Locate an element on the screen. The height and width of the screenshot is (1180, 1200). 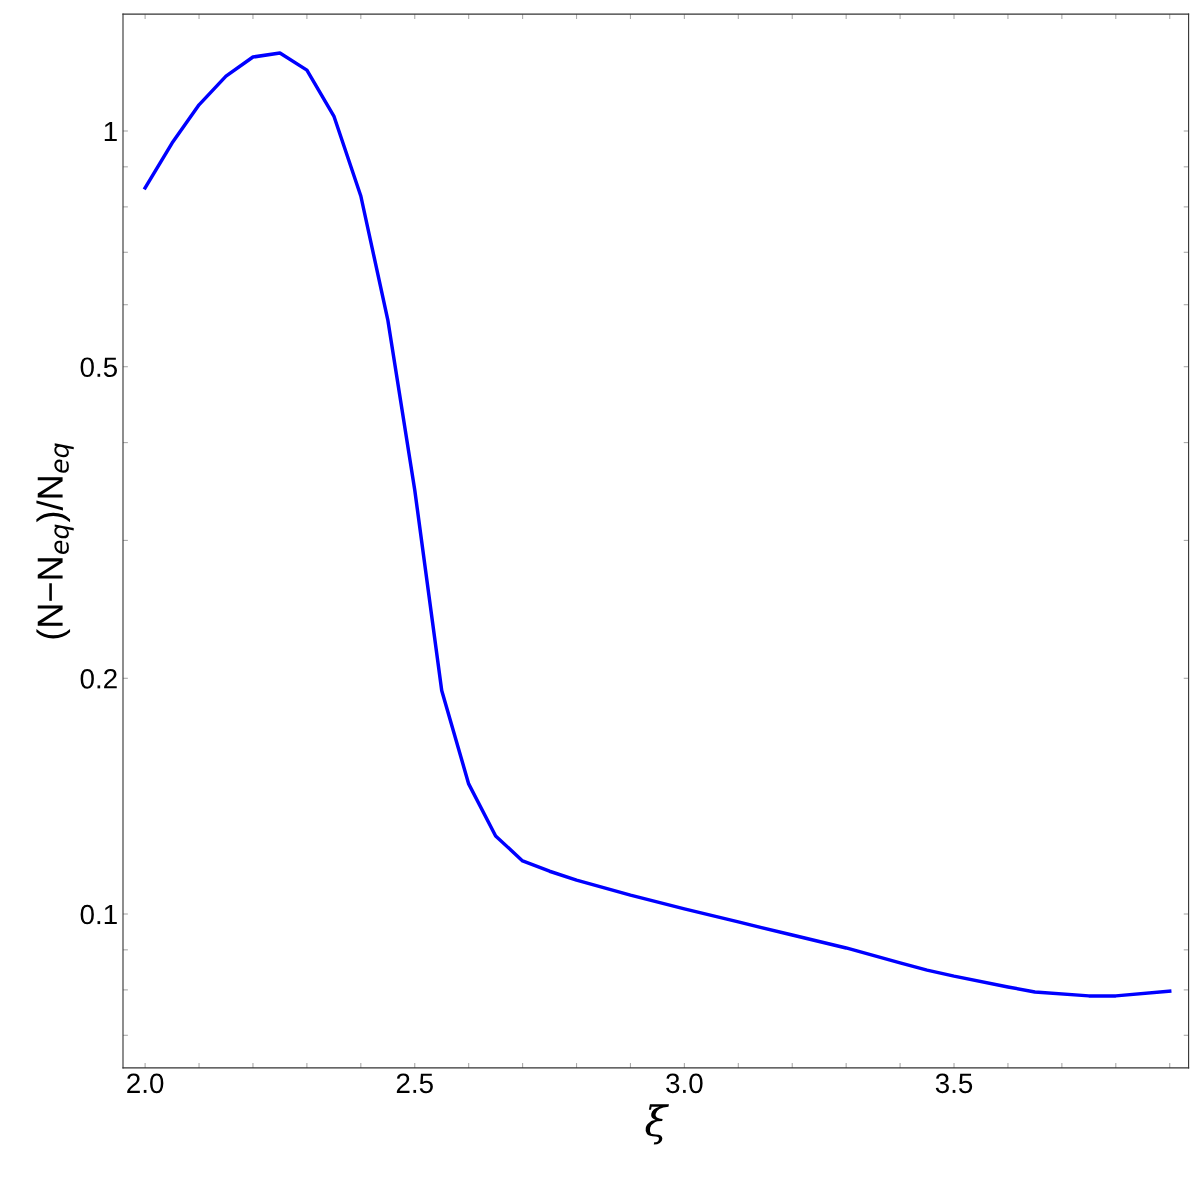
y-tick-label: 0.5 is located at coordinates (98, 367).